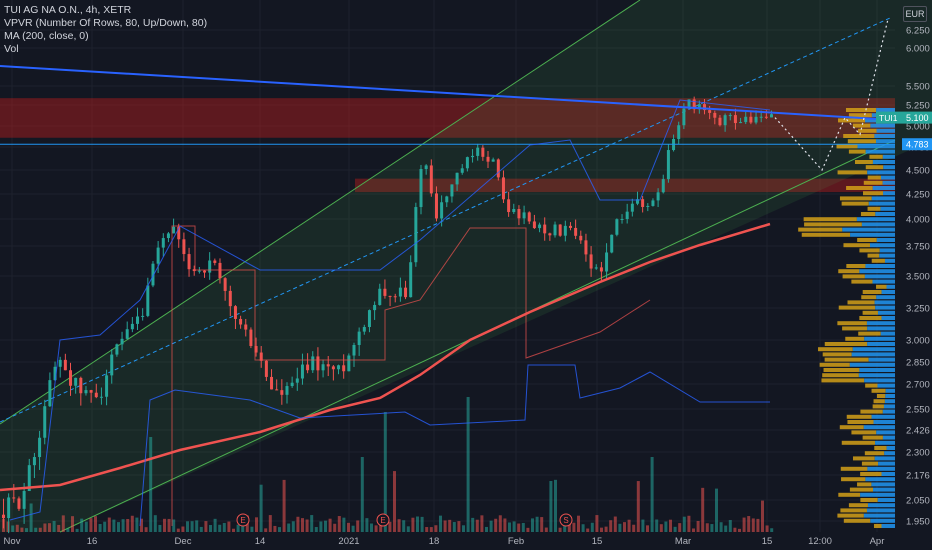 The width and height of the screenshot is (932, 550). What do you see at coordinates (11, 49) in the screenshot?
I see `legend-vol: Vol` at bounding box center [11, 49].